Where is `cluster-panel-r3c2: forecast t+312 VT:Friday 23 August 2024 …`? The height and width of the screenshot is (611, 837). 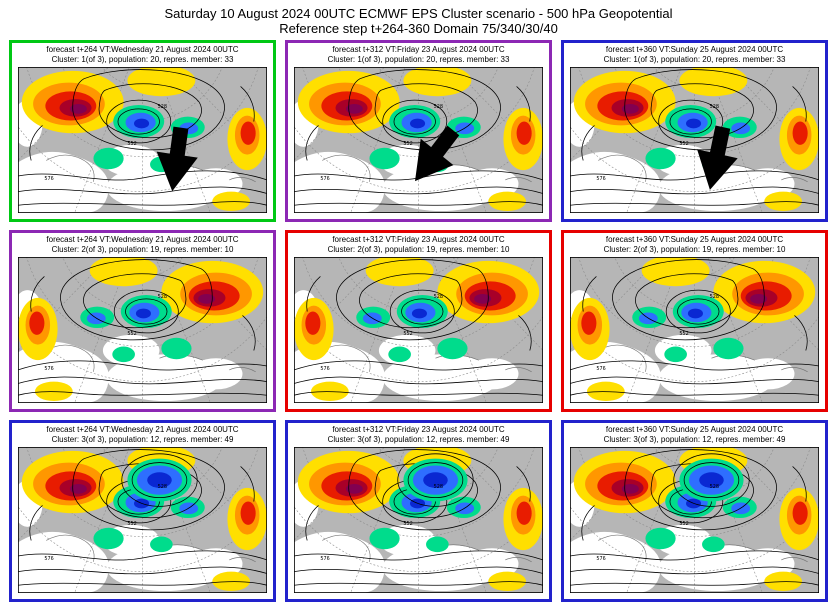 cluster-panel-r3c2: forecast t+312 VT:Friday 23 August 2024 … is located at coordinates (418, 511).